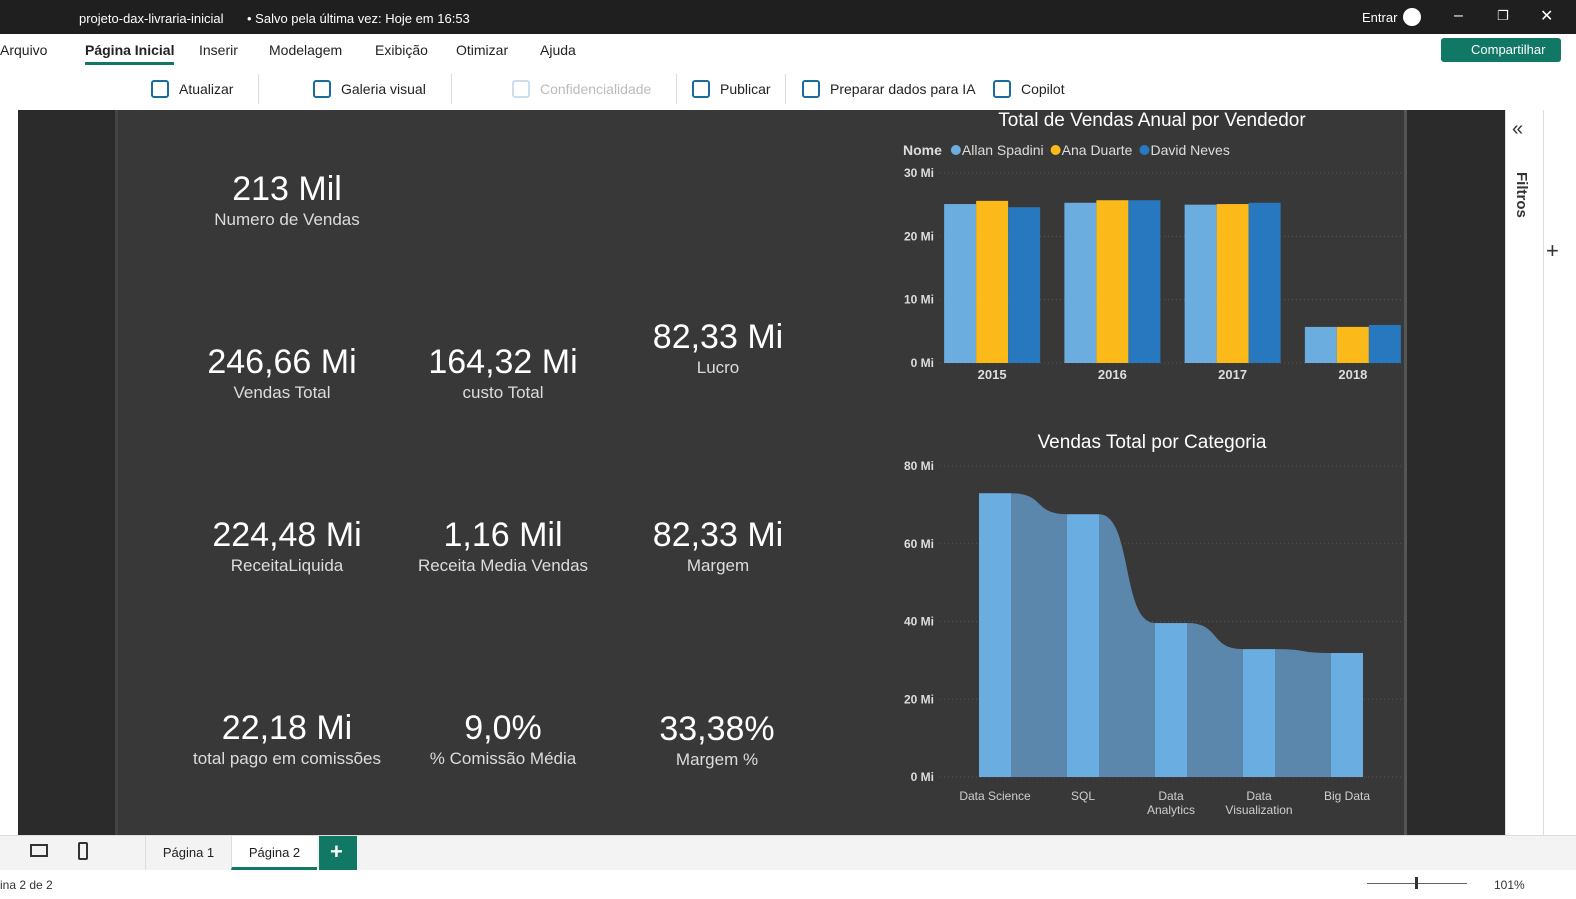 The width and height of the screenshot is (1576, 899). What do you see at coordinates (503, 362) in the screenshot?
I see `card-value: 164,32 Mi` at bounding box center [503, 362].